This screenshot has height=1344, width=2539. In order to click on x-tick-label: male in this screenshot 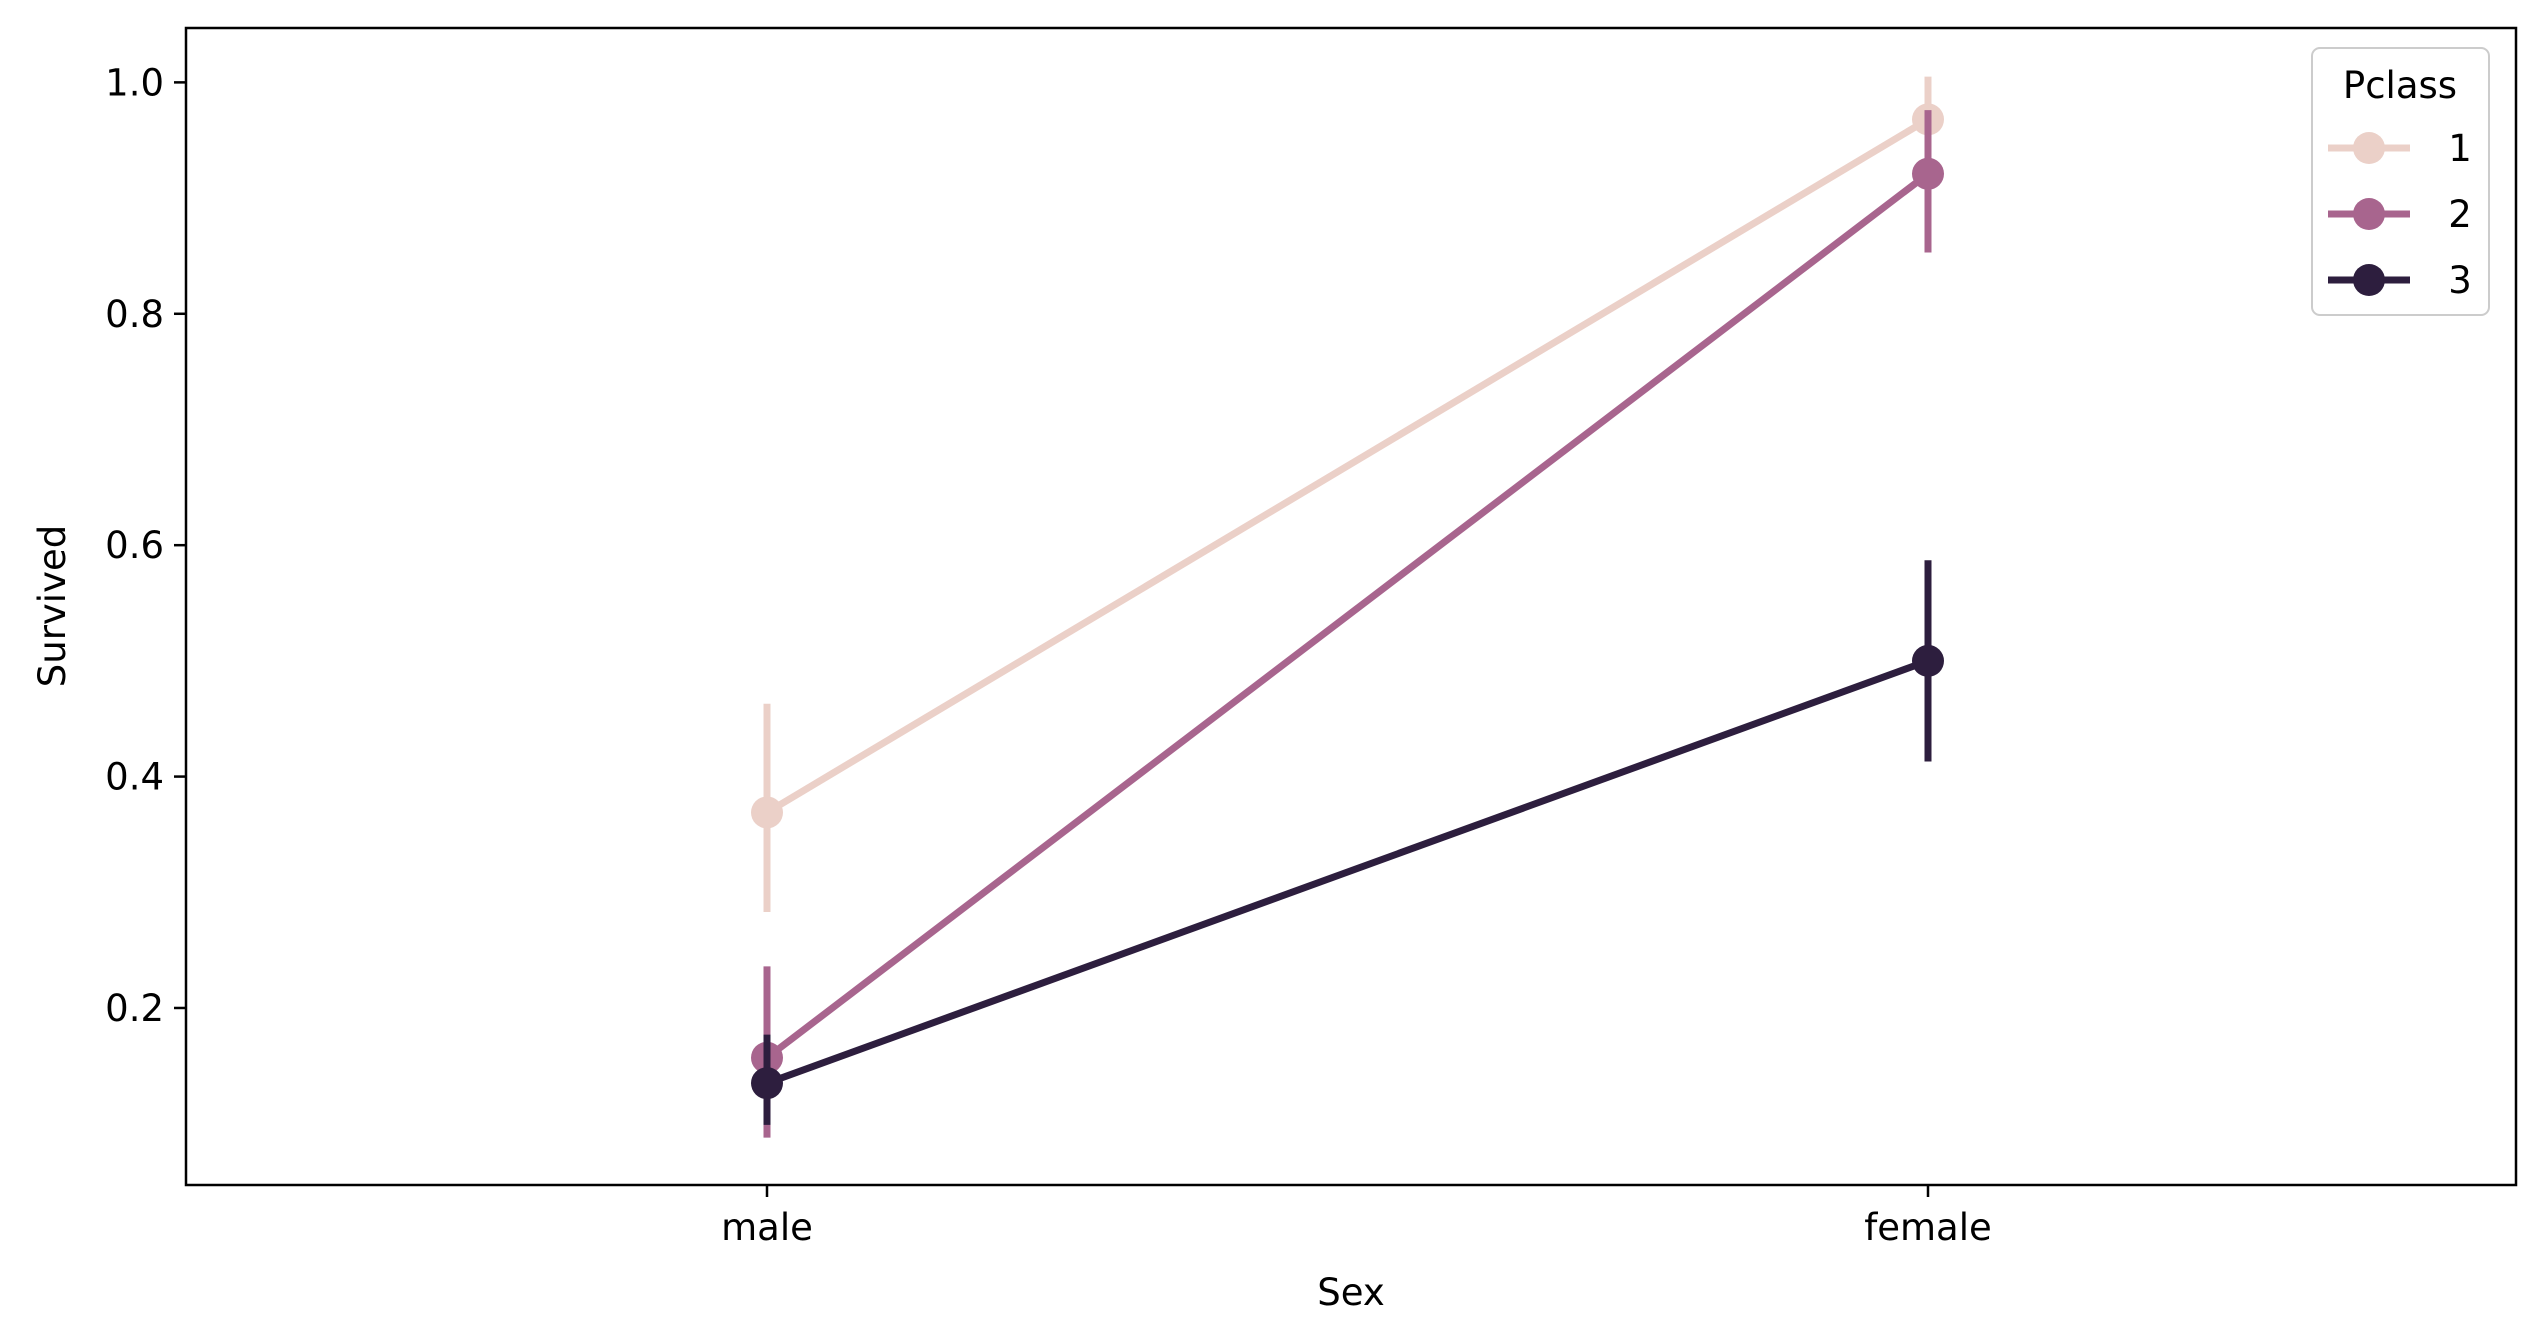, I will do `click(767, 1227)`.